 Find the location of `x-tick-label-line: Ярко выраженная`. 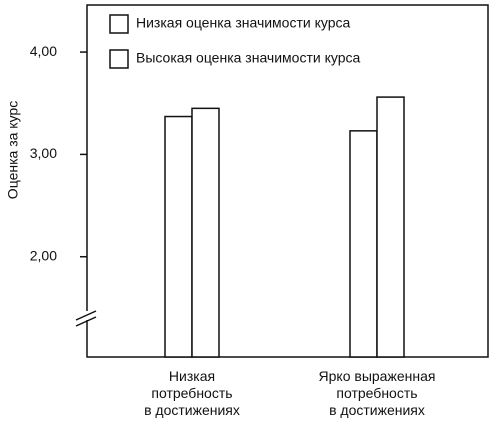

x-tick-label-line: Ярко выраженная is located at coordinates (377, 376).